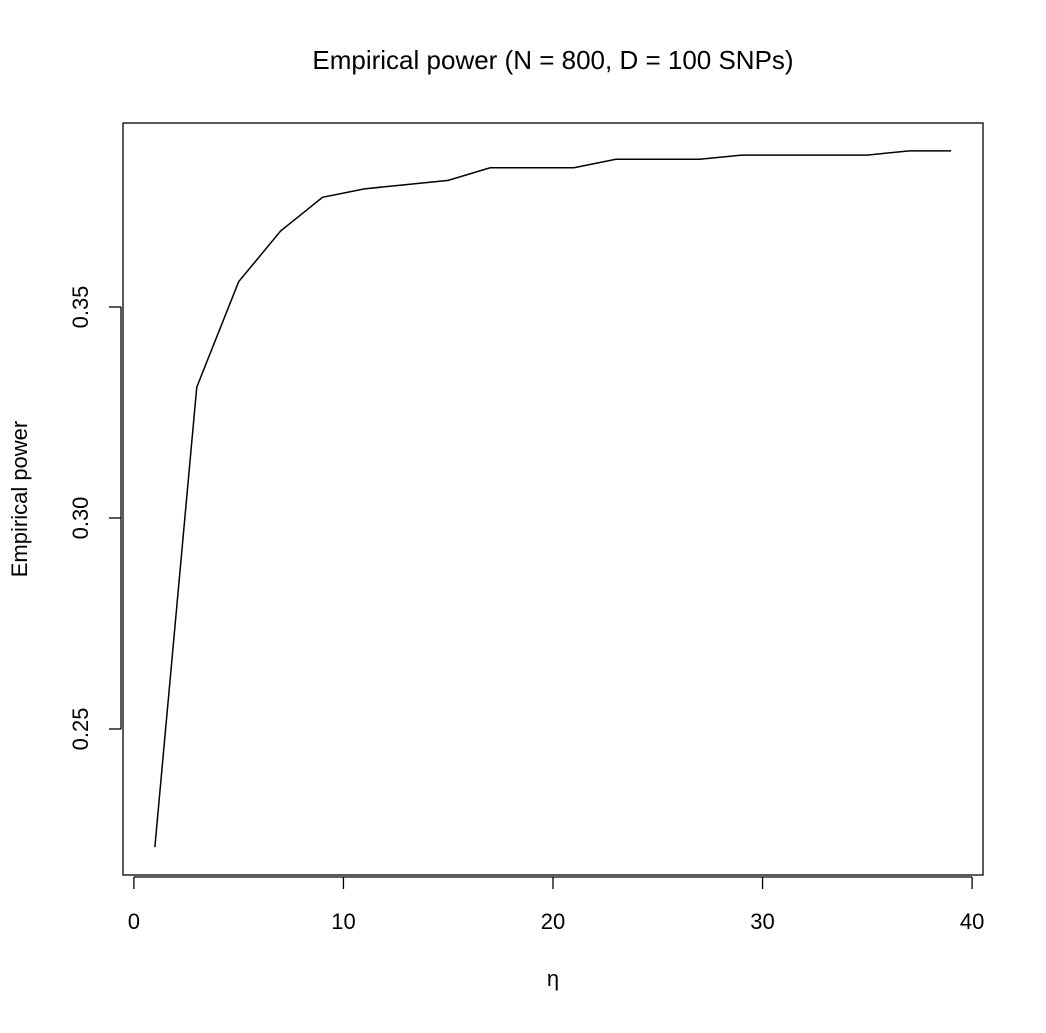 The image size is (1046, 1033). I want to click on x-tick-label: 0, so click(134, 921).